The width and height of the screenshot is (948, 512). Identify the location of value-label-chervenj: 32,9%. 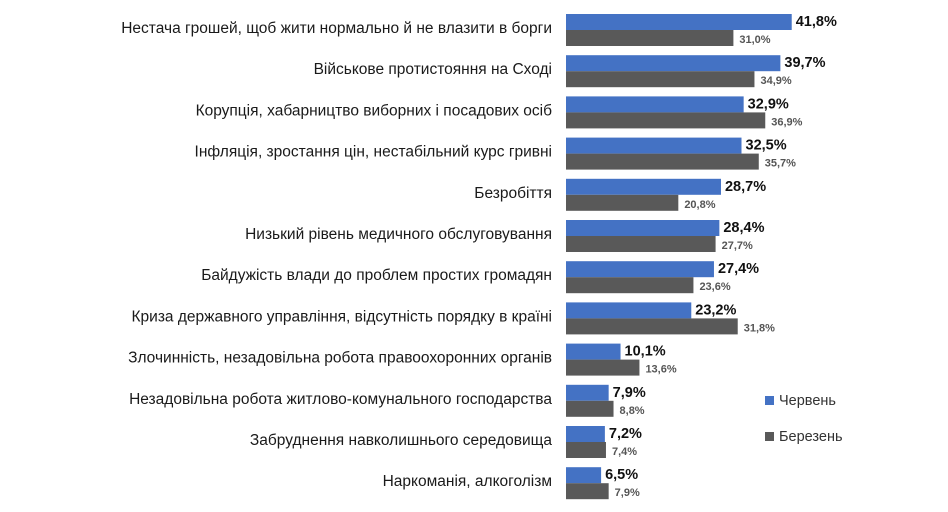
(768, 104).